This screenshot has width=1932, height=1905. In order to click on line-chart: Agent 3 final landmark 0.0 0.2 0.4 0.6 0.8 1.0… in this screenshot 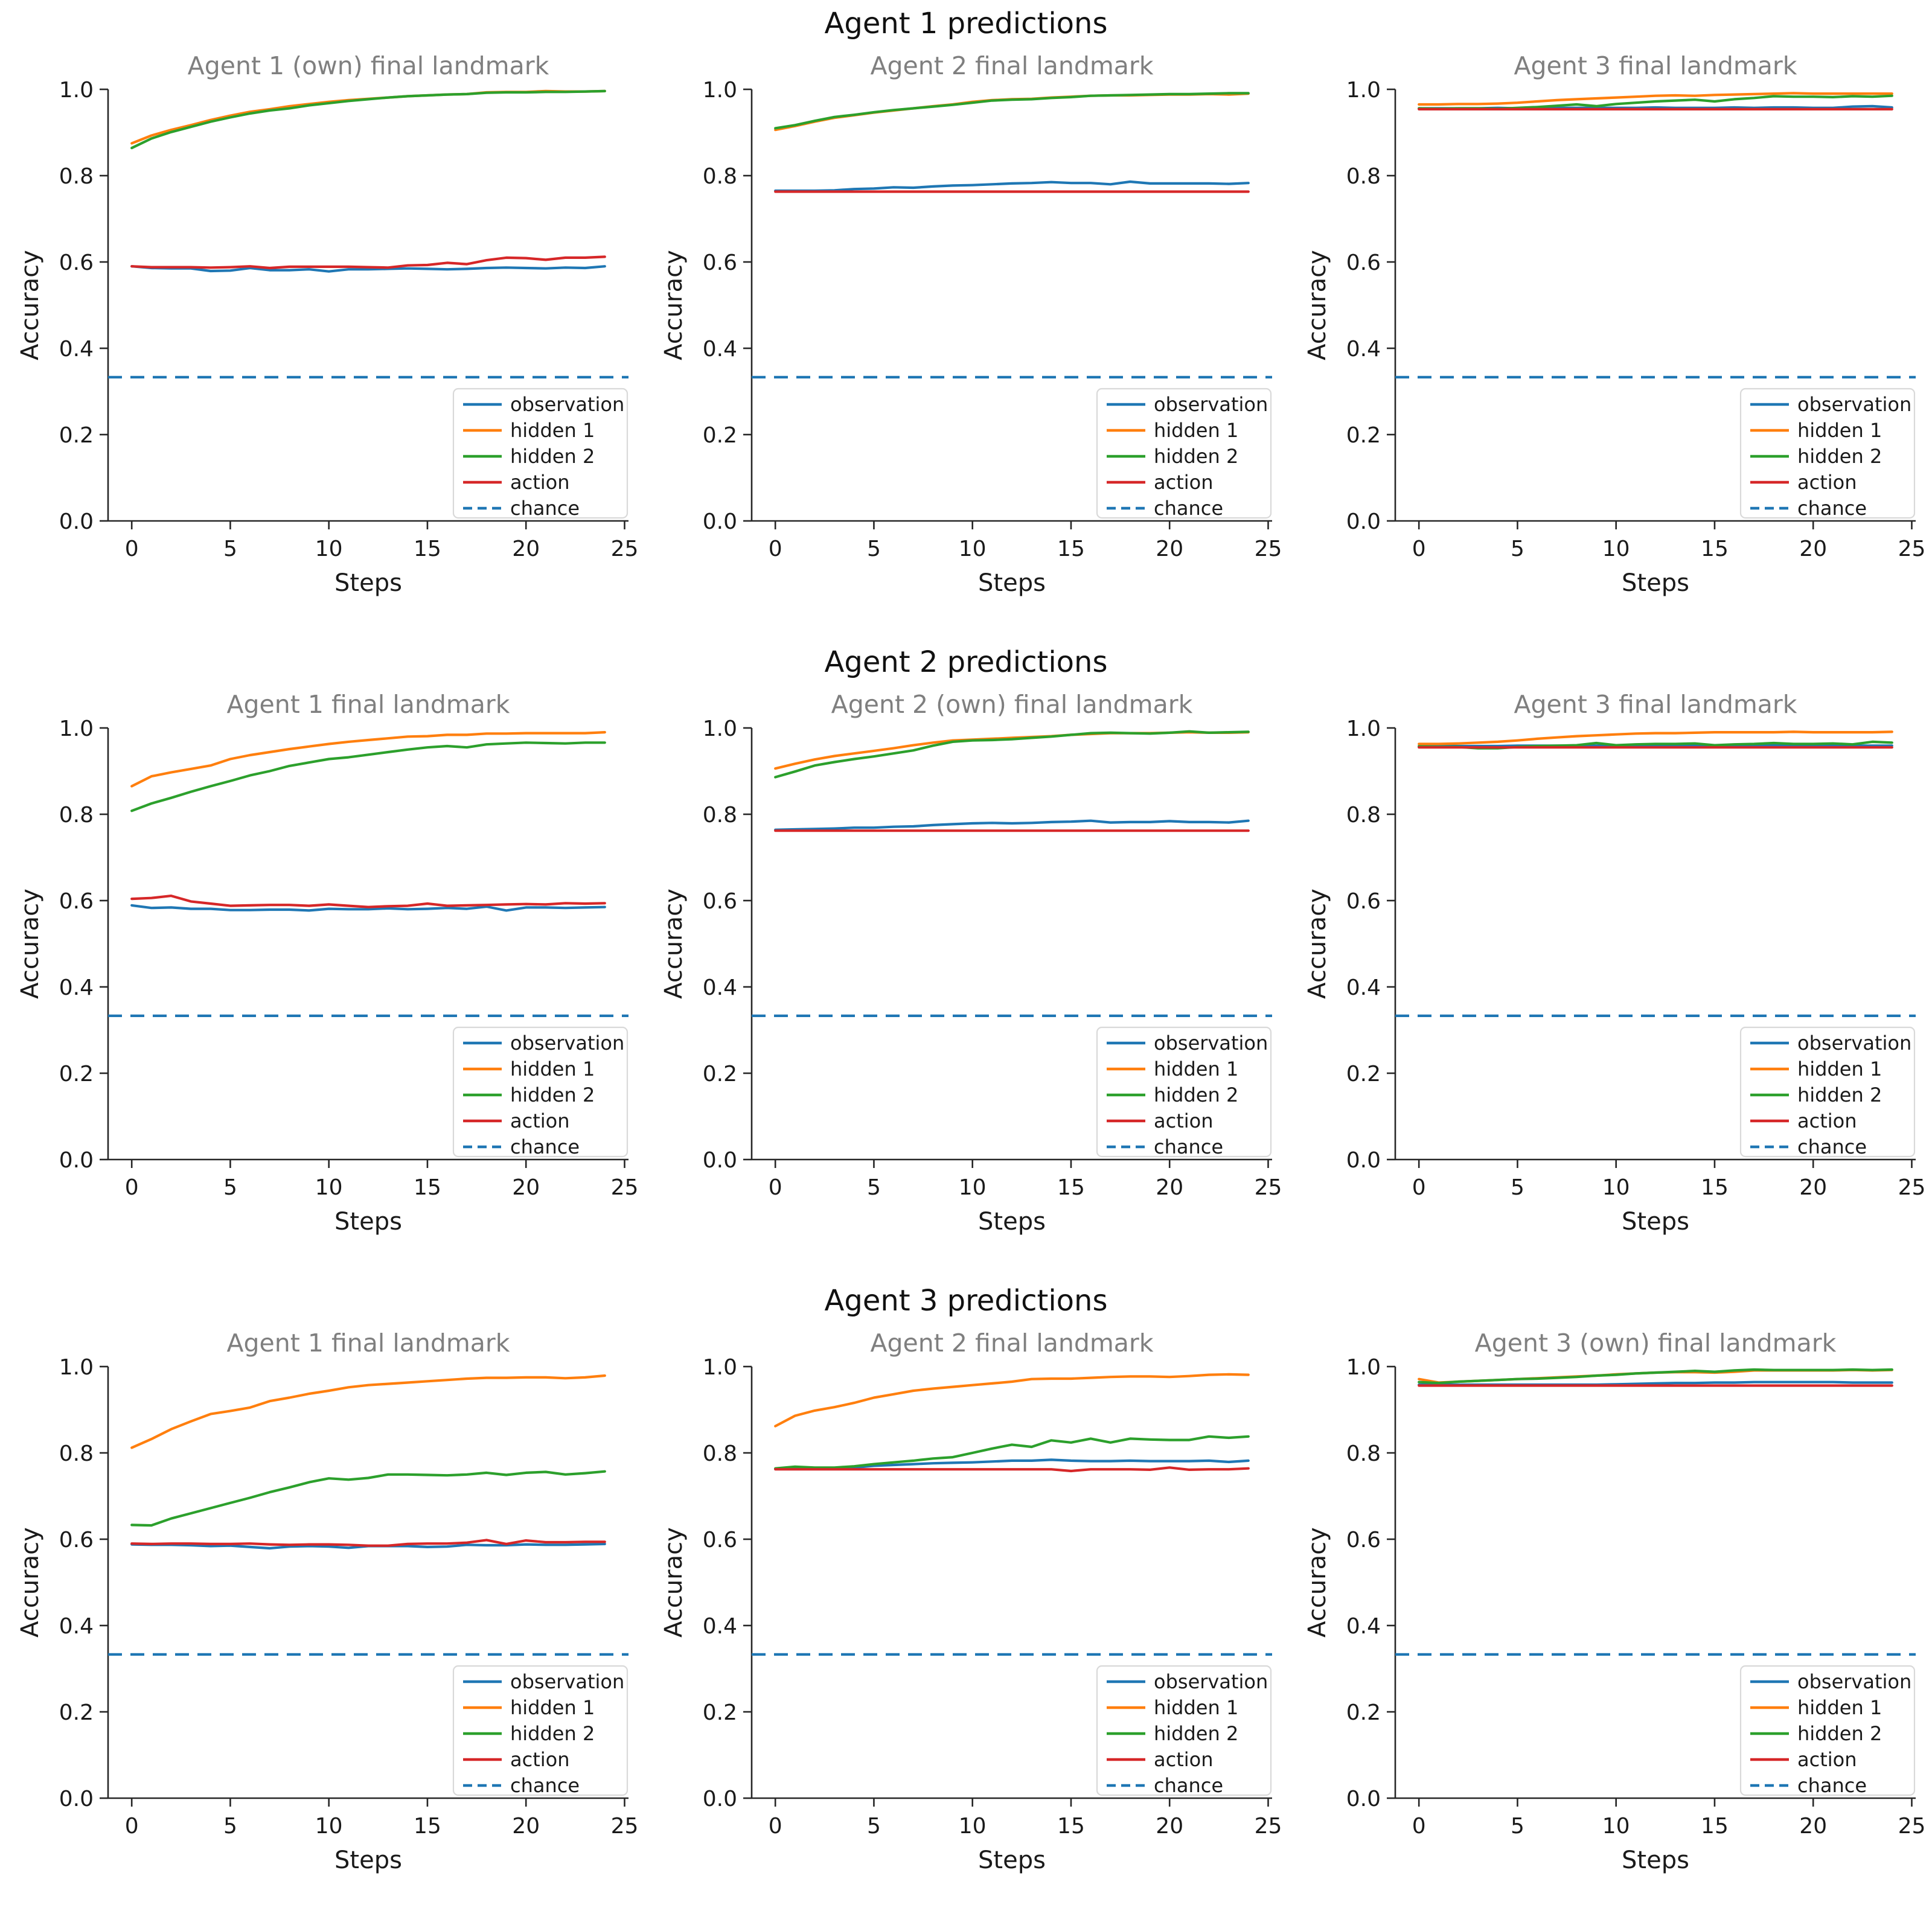, I will do `click(1614, 324)`.